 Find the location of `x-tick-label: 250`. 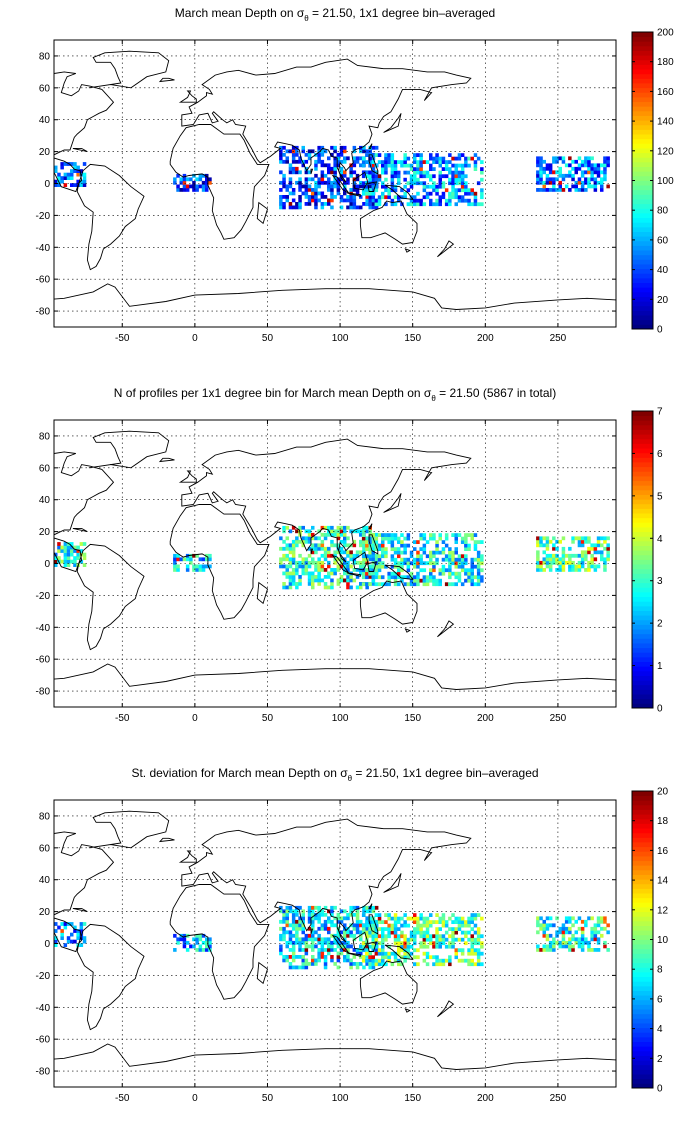

x-tick-label: 250 is located at coordinates (558, 1098).